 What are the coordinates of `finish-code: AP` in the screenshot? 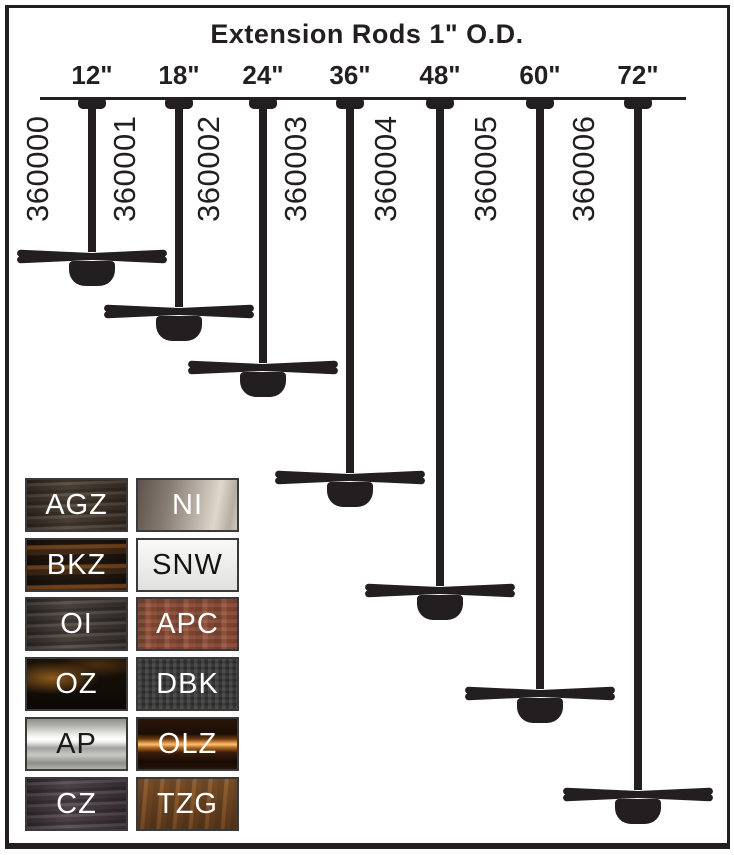 It's located at (76, 743).